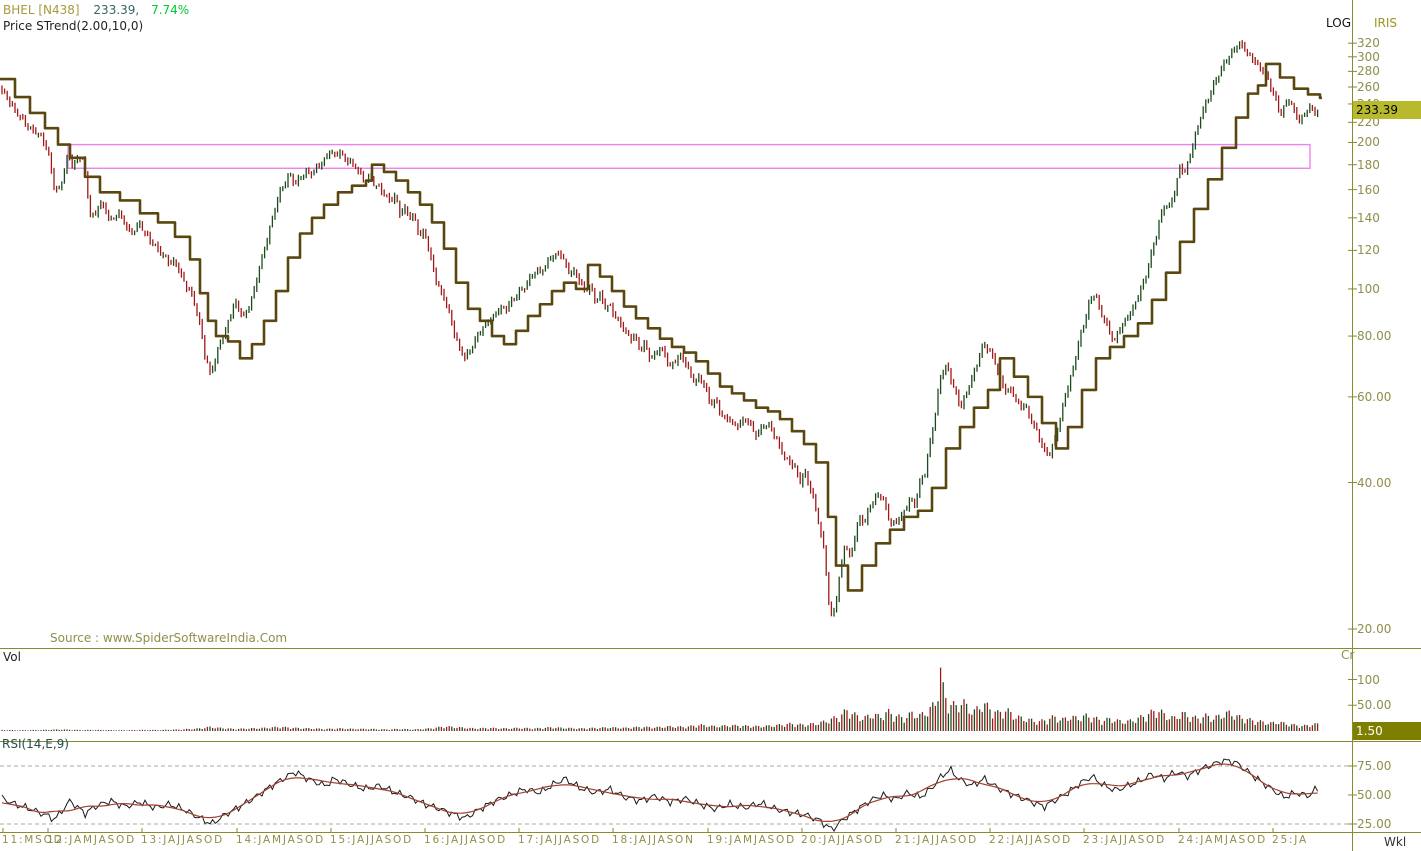 Image resolution: width=1421 pixels, height=851 pixels. What do you see at coordinates (1374, 766) in the screenshot?
I see `rsi-tick-75.00: 75.00` at bounding box center [1374, 766].